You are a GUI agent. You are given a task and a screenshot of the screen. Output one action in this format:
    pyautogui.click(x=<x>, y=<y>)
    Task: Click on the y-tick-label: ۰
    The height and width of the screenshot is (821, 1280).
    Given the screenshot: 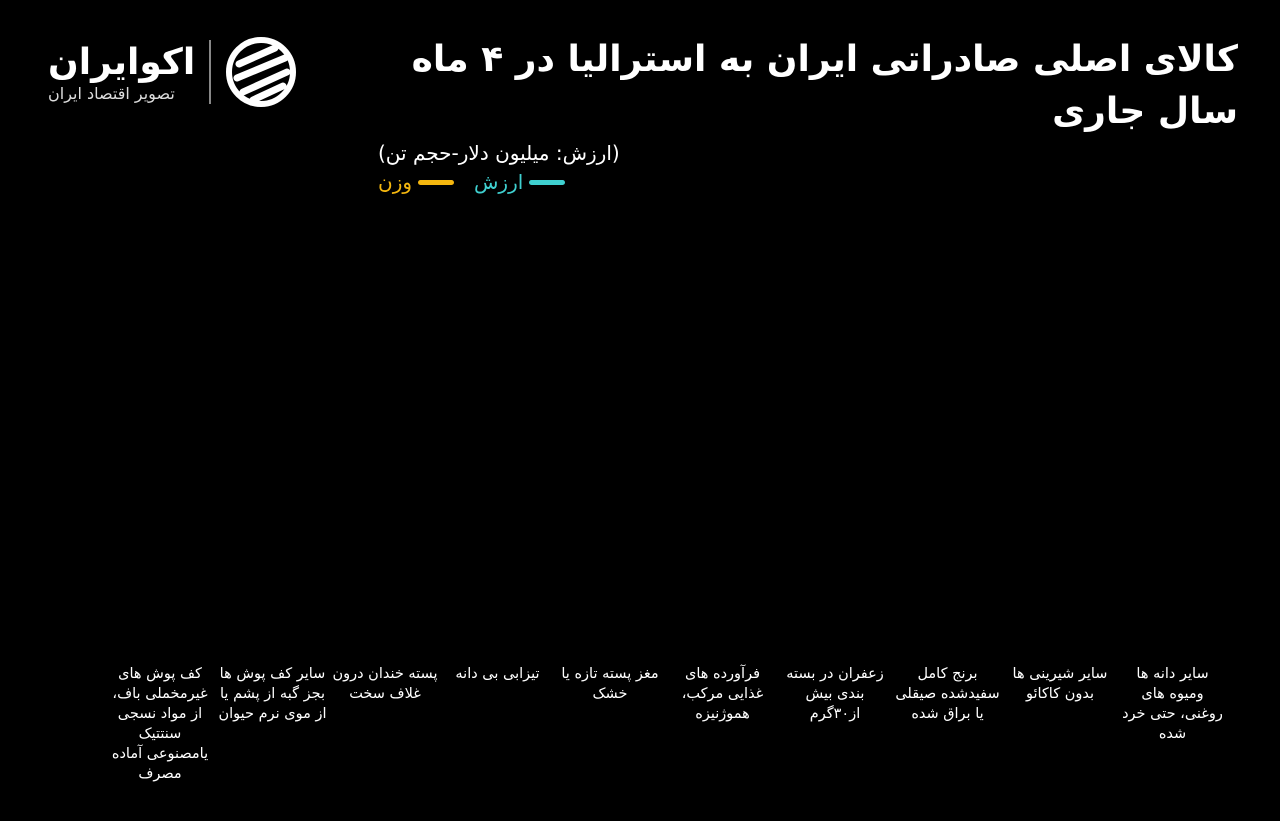 What is the action you would take?
    pyautogui.click(x=97, y=650)
    